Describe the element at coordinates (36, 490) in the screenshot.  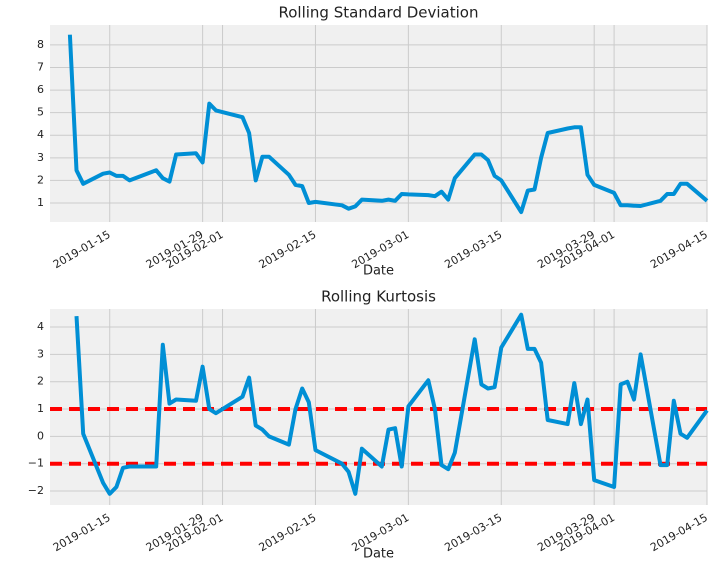
I see `y-tick-label: −2` at that location.